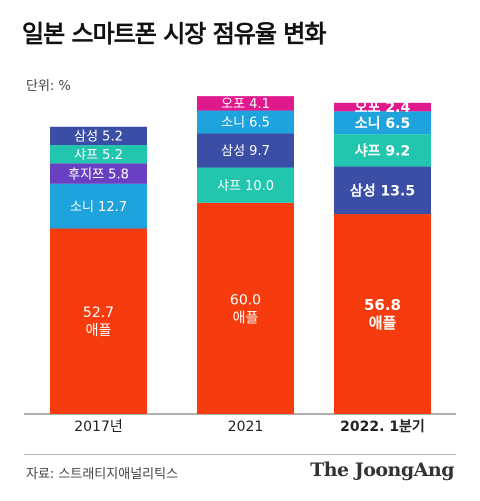  Describe the element at coordinates (382, 305) in the screenshot. I see `data-label-value: 56.8` at that location.